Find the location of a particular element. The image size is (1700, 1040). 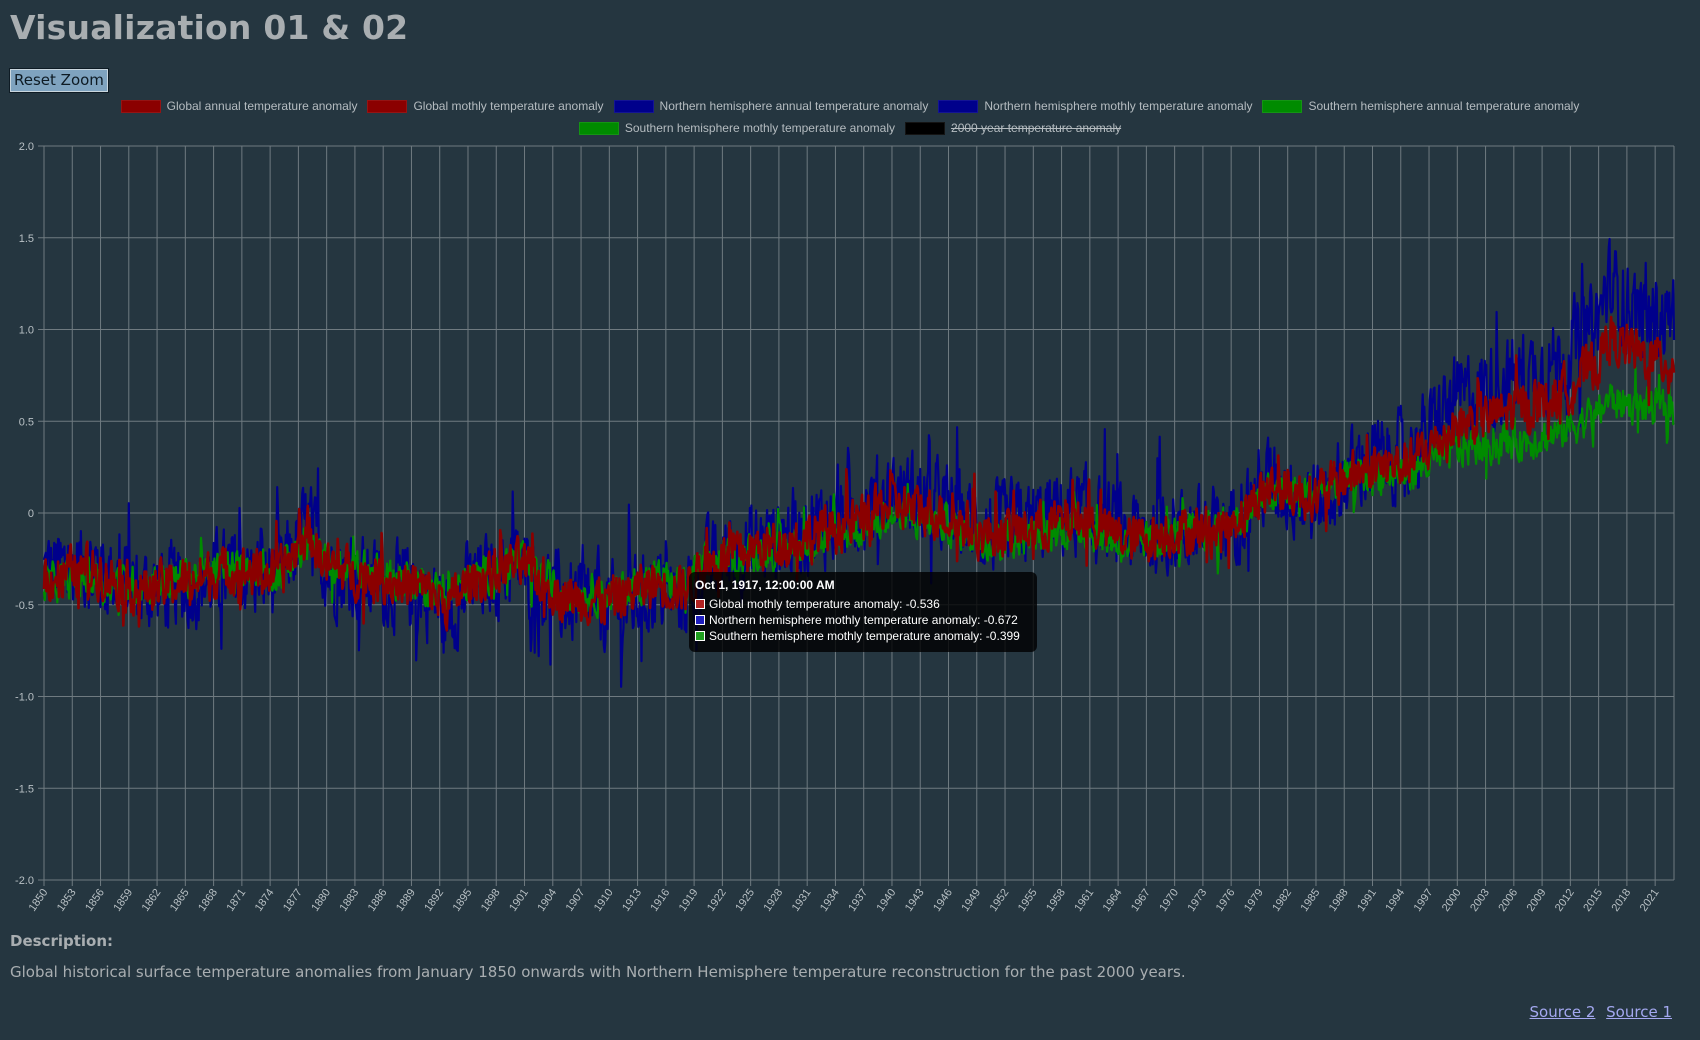

x-tick-label: 1952 is located at coordinates (1000, 900).